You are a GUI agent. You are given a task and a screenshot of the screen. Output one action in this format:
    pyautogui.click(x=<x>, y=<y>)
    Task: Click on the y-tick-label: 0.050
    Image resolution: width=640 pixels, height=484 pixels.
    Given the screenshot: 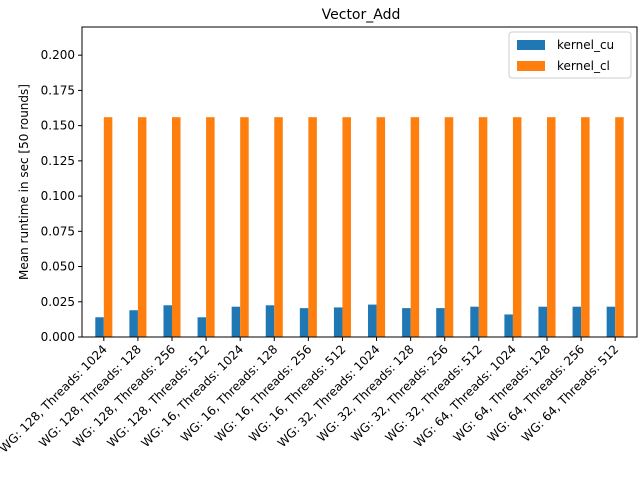 What is the action you would take?
    pyautogui.click(x=58, y=267)
    